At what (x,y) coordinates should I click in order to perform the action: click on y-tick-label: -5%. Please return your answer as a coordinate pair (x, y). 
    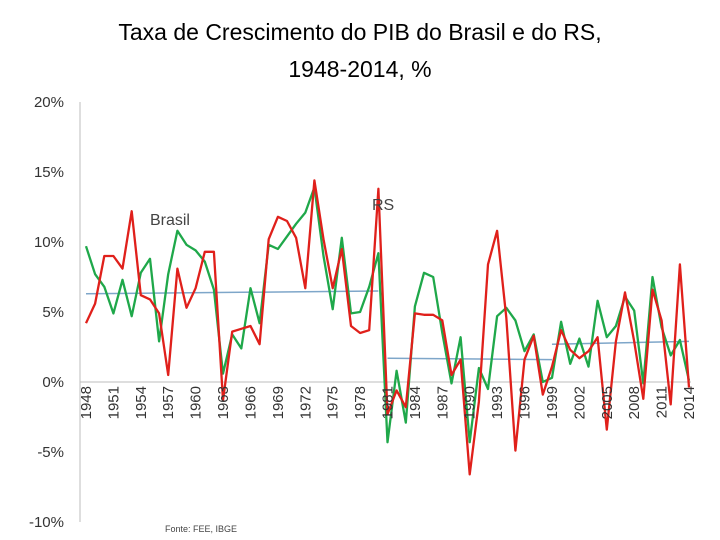
    Looking at the image, I should click on (50, 452).